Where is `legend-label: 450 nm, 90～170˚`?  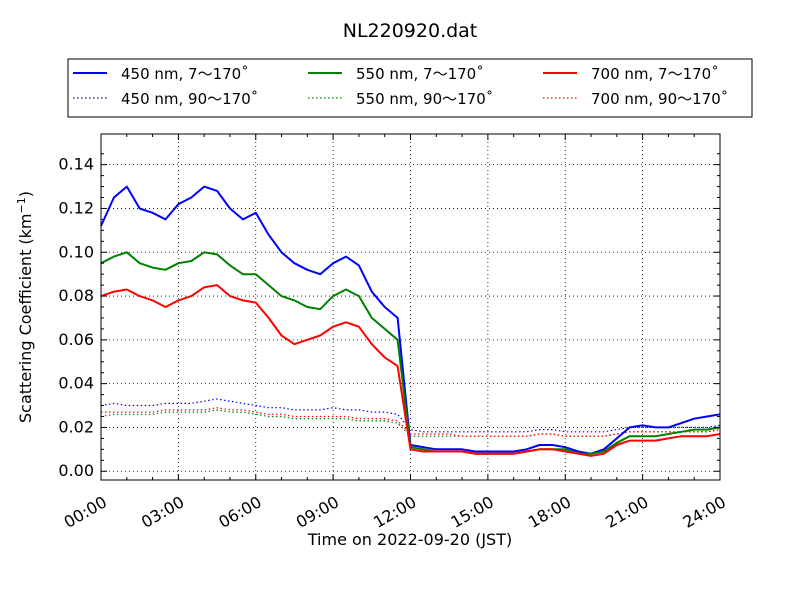
legend-label: 450 nm, 90～170˚ is located at coordinates (189, 99).